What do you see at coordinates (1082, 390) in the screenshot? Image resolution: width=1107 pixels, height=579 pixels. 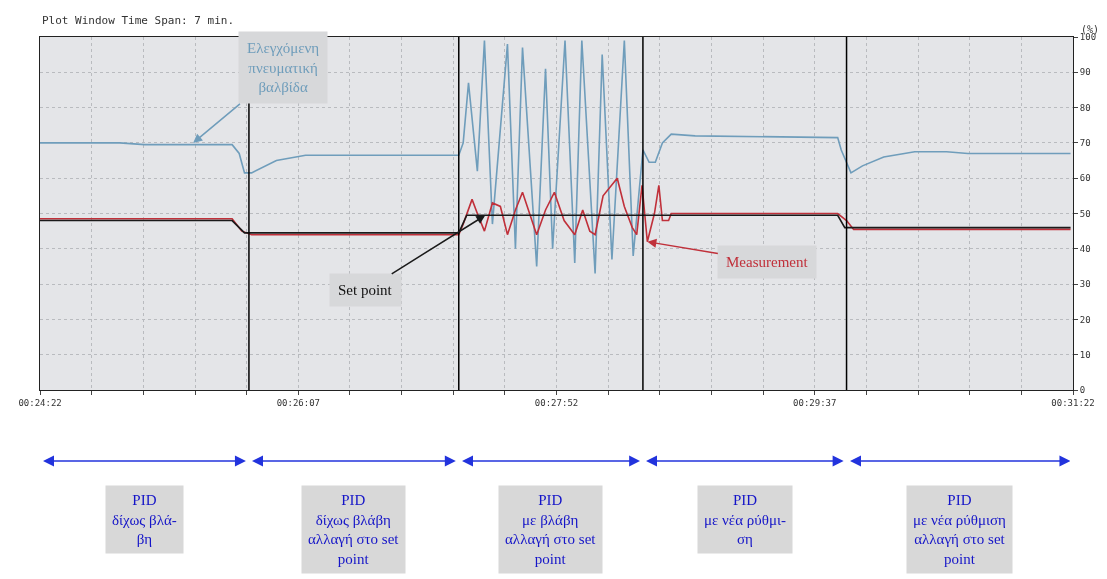 I see `y-tick-label: 0` at bounding box center [1082, 390].